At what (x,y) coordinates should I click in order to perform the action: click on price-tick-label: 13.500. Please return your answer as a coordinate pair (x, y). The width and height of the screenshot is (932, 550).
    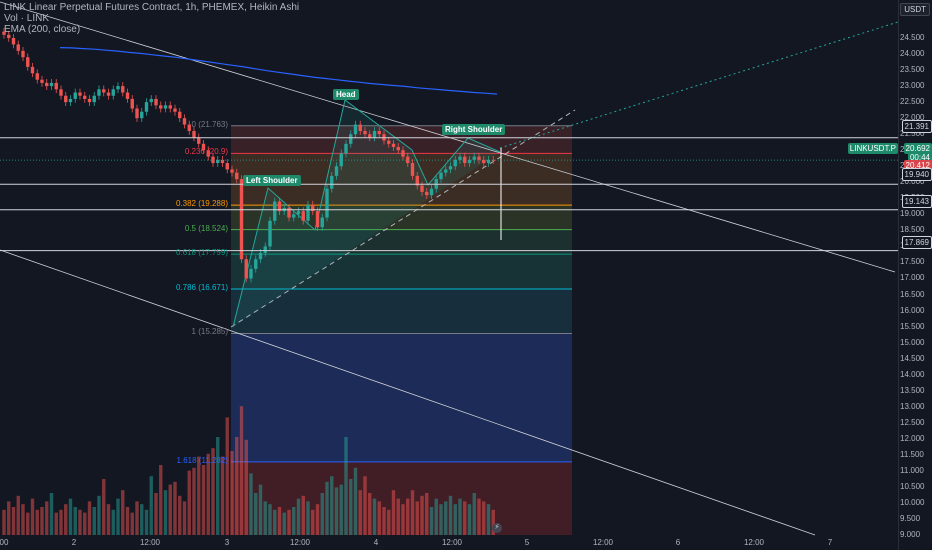
    Looking at the image, I should click on (912, 390).